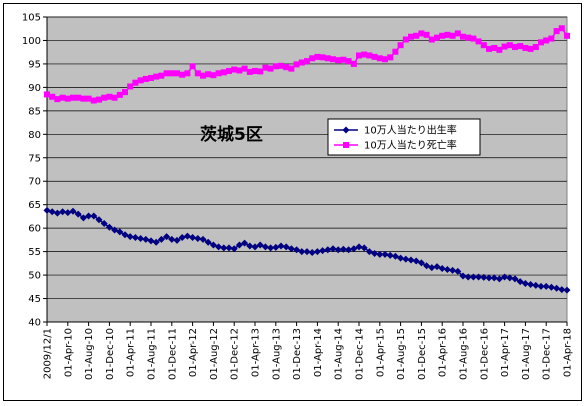 The image size is (587, 406). Describe the element at coordinates (68, 352) in the screenshot. I see `x-tick-label: 01-Apr-10` at that location.